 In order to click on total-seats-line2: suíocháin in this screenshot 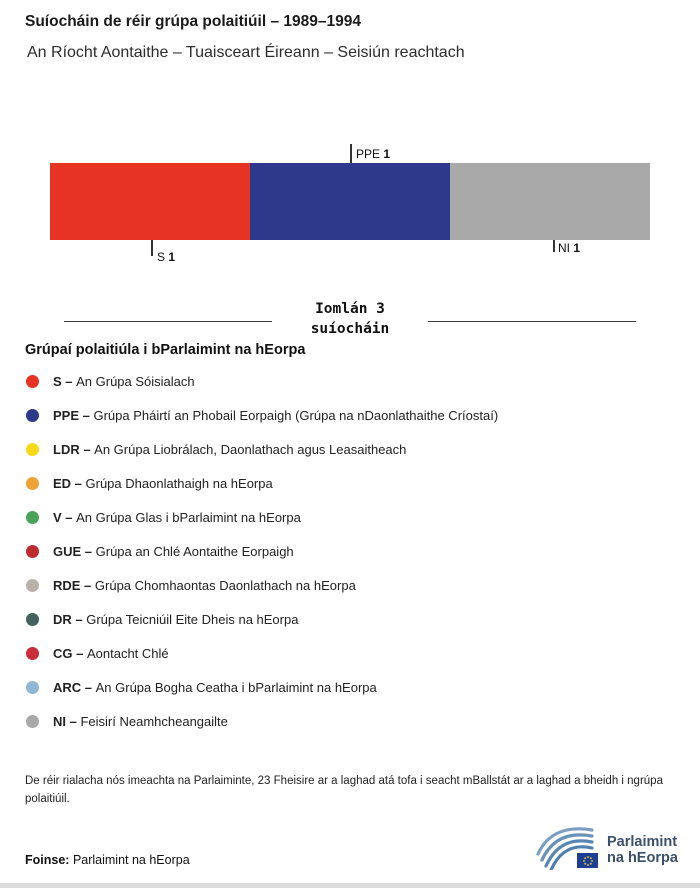, I will do `click(350, 329)`.